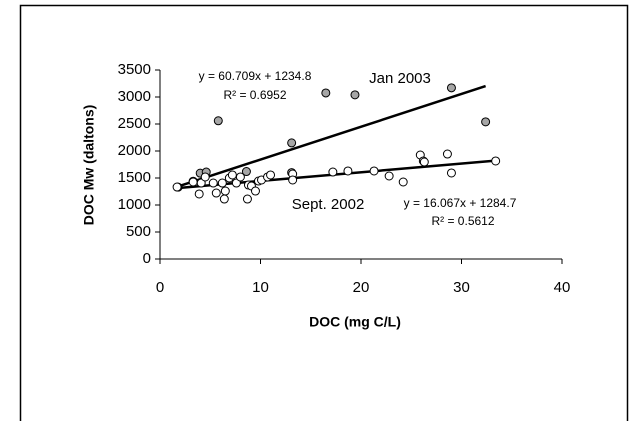  Describe the element at coordinates (260, 287) in the screenshot. I see `x-tick-label: 10` at that location.